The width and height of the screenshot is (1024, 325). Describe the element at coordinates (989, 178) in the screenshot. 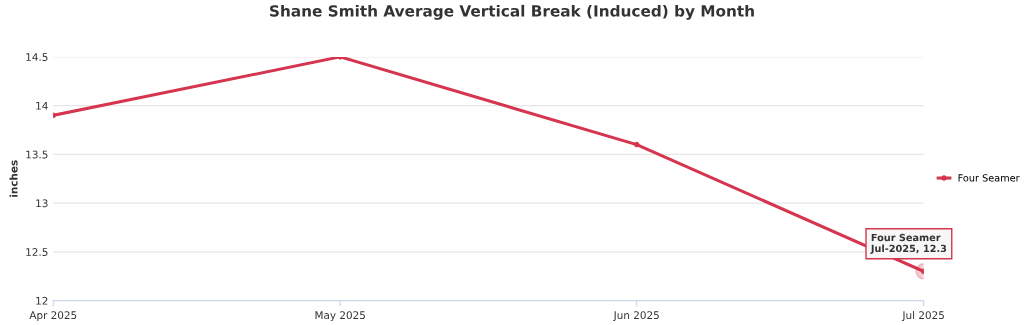

I see `legend-label: Four Seamer` at that location.